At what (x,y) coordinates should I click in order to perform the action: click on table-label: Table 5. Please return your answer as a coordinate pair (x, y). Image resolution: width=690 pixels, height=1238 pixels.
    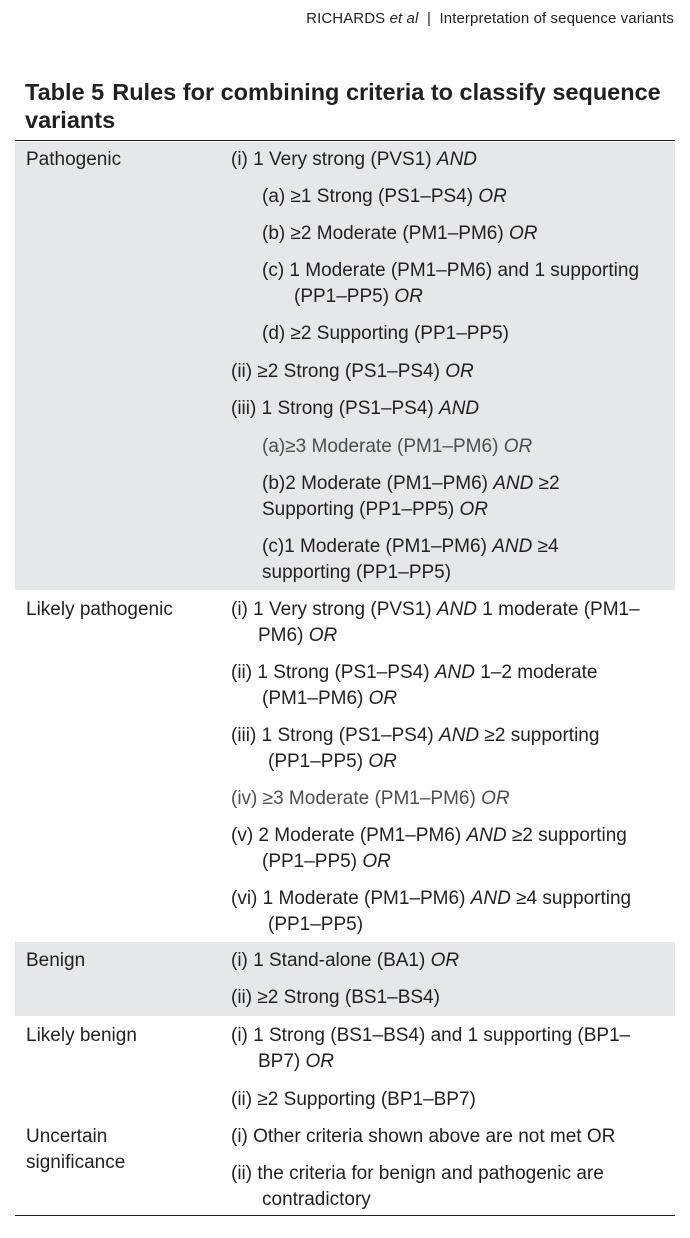
    Looking at the image, I should click on (65, 92).